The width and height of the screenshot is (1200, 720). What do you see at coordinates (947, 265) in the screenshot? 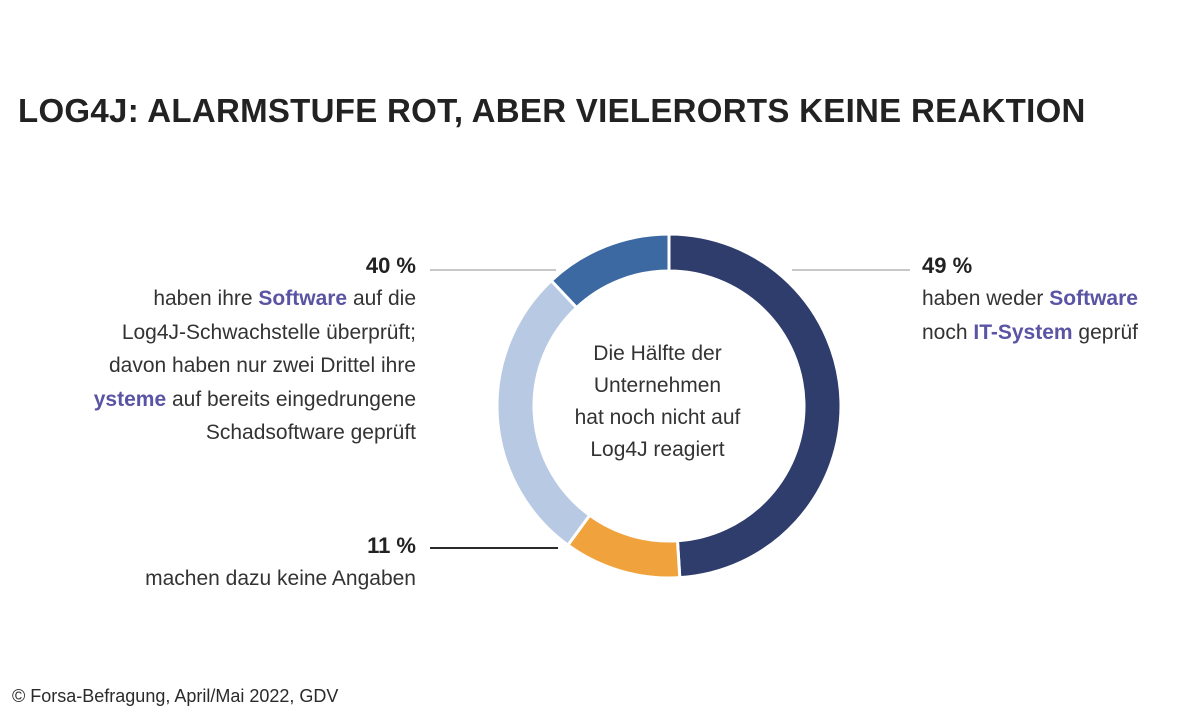
I see `label-49-percent: 49 %` at bounding box center [947, 265].